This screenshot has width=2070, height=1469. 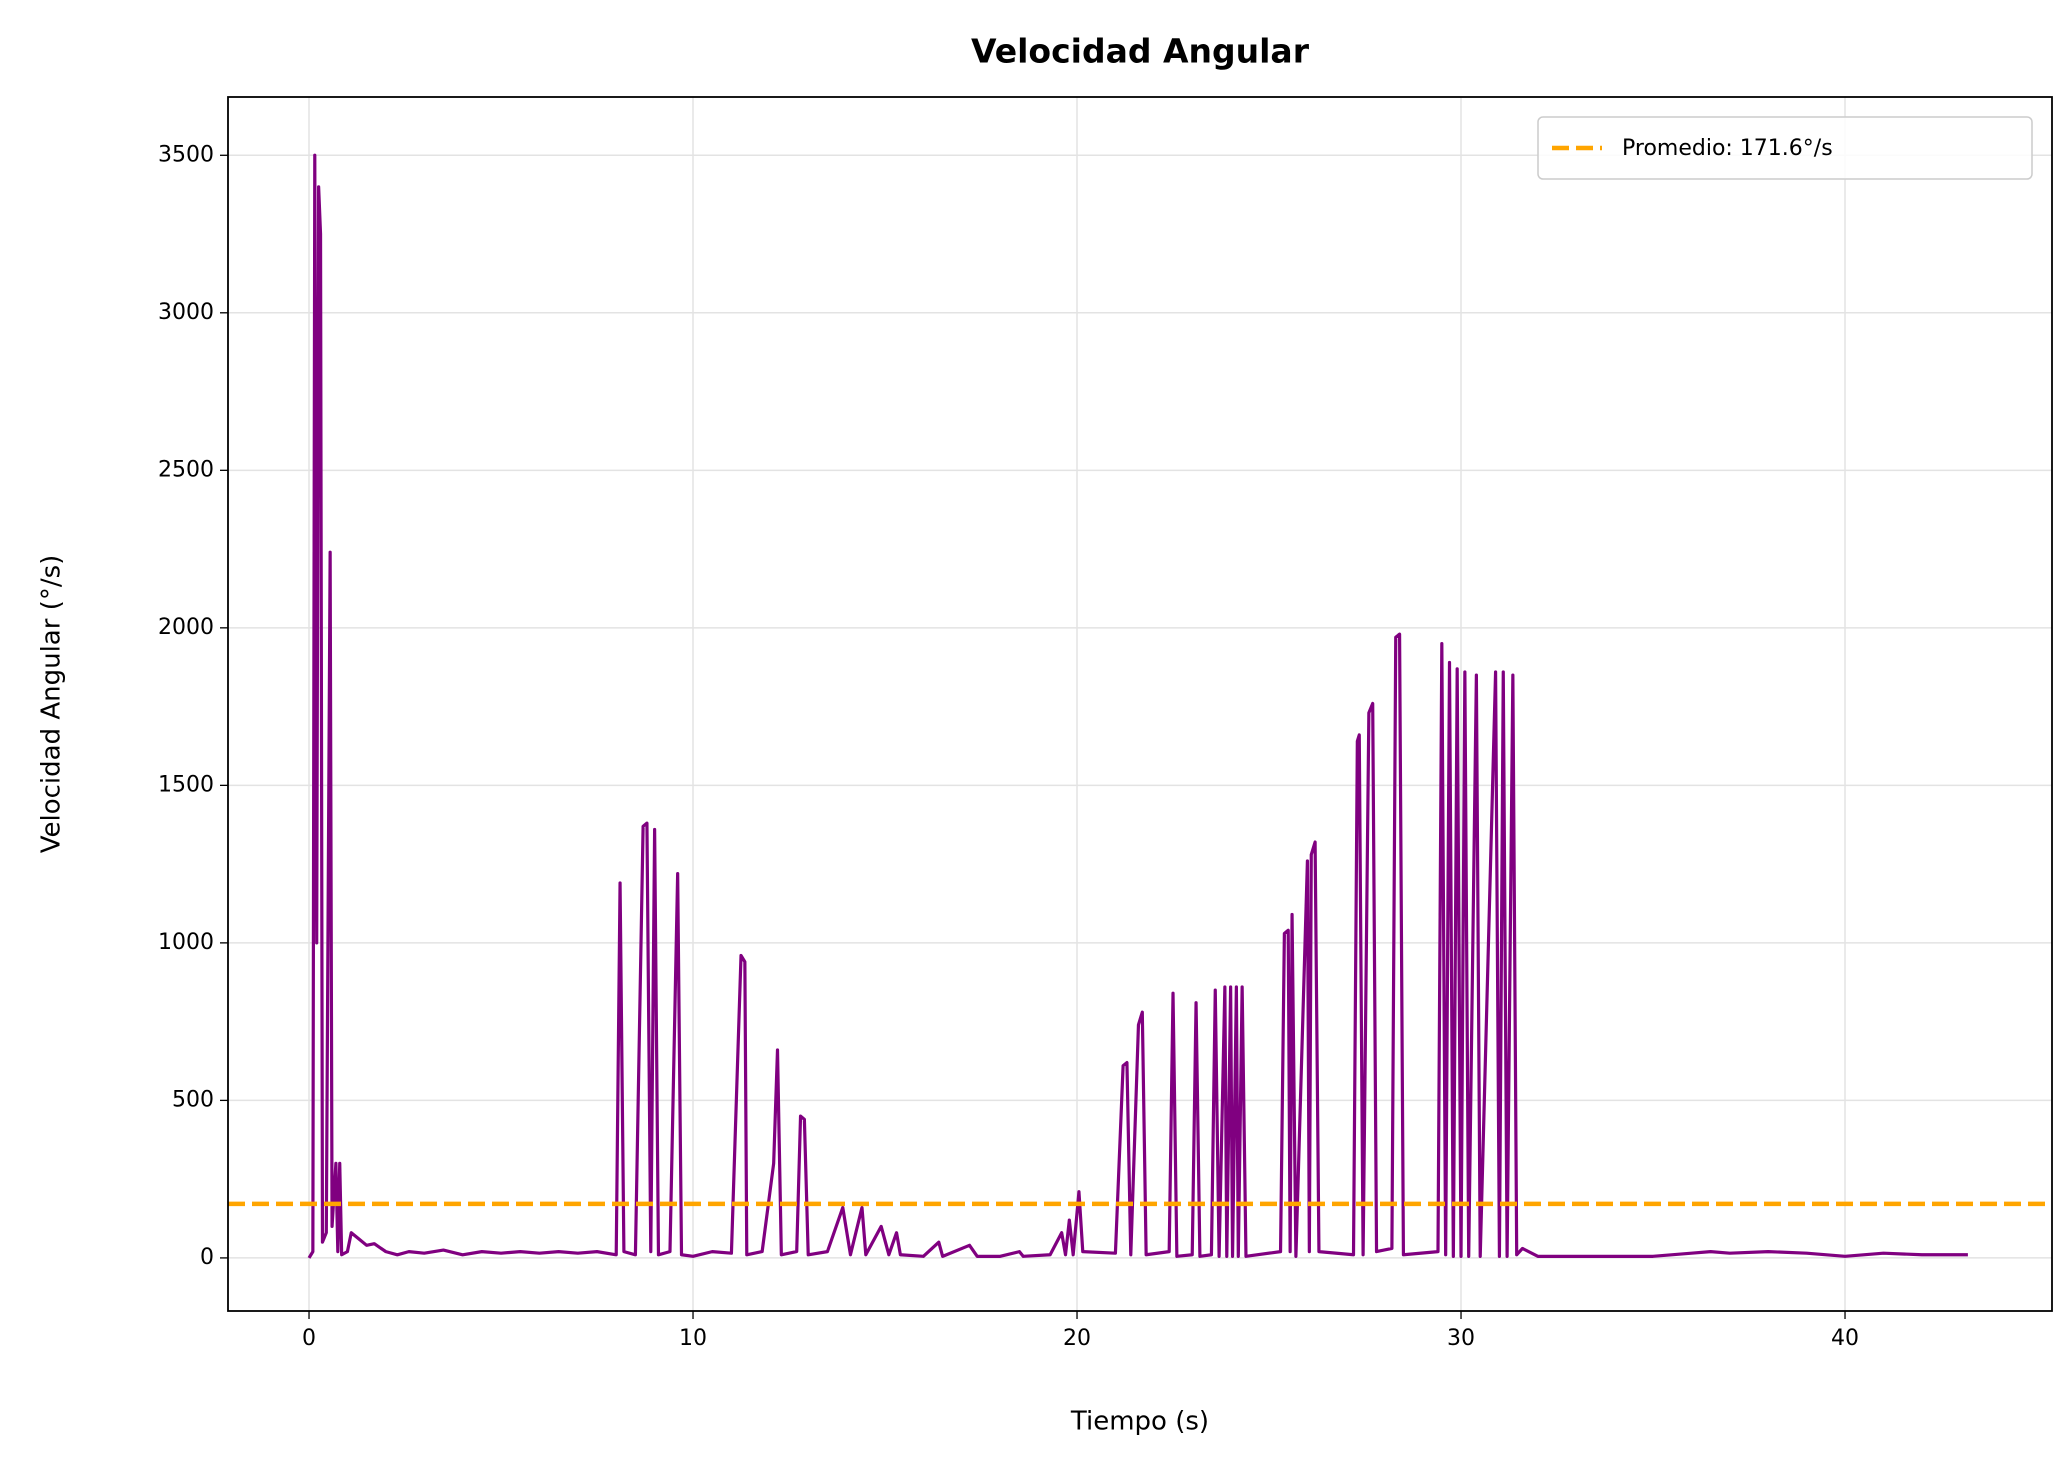 What do you see at coordinates (186, 154) in the screenshot?
I see `y-tick-label: 3500` at bounding box center [186, 154].